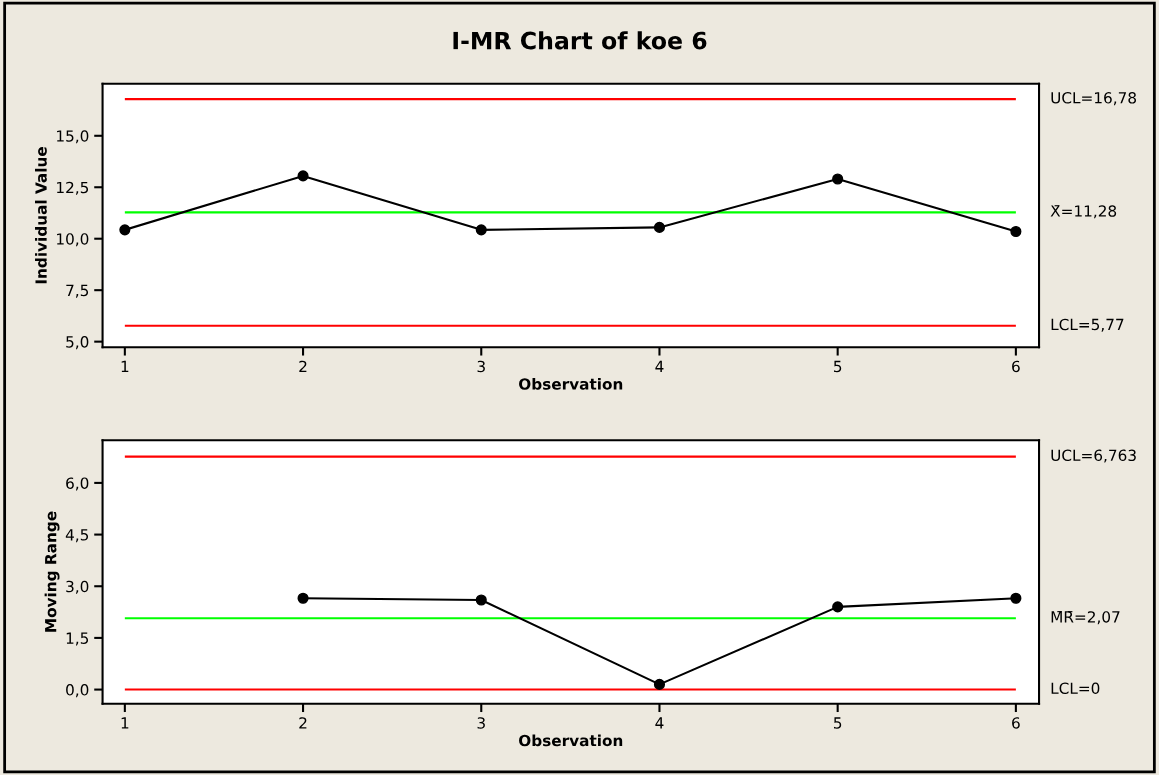 The image size is (1159, 775). Describe the element at coordinates (77, 639) in the screenshot. I see `y-tick-label: 1,5` at that location.